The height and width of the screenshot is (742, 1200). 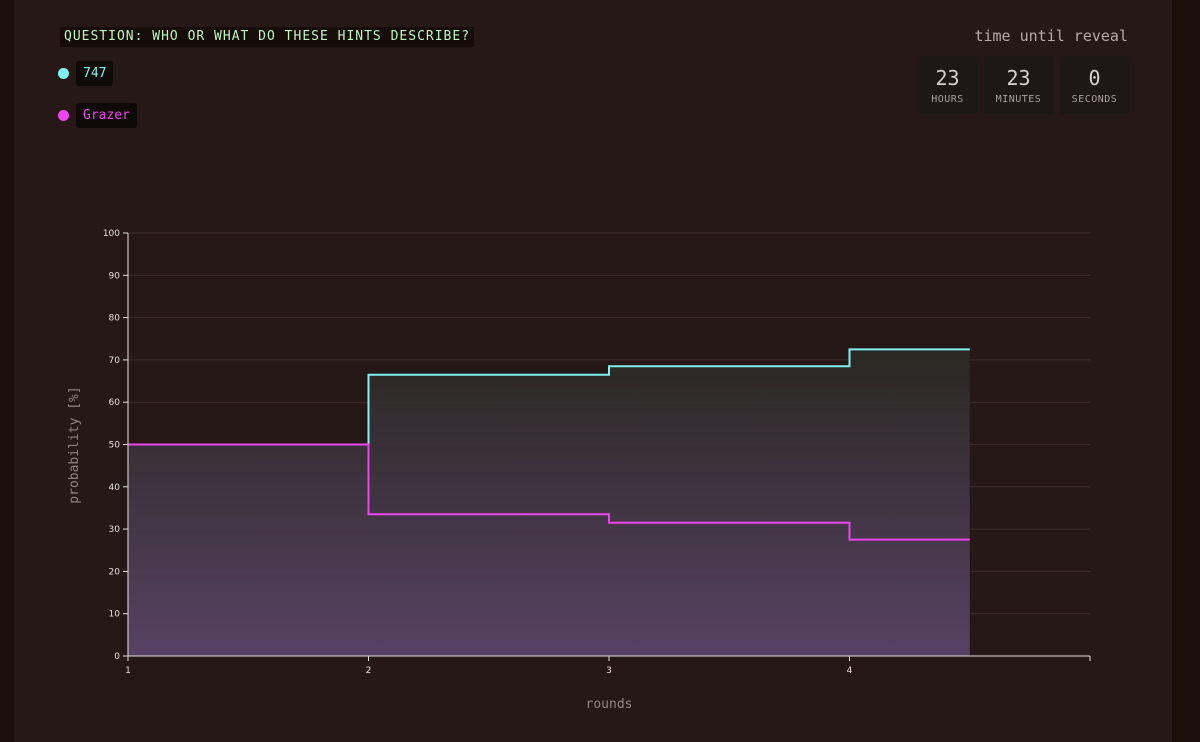 I want to click on x-tick-label: 4, so click(x=850, y=671).